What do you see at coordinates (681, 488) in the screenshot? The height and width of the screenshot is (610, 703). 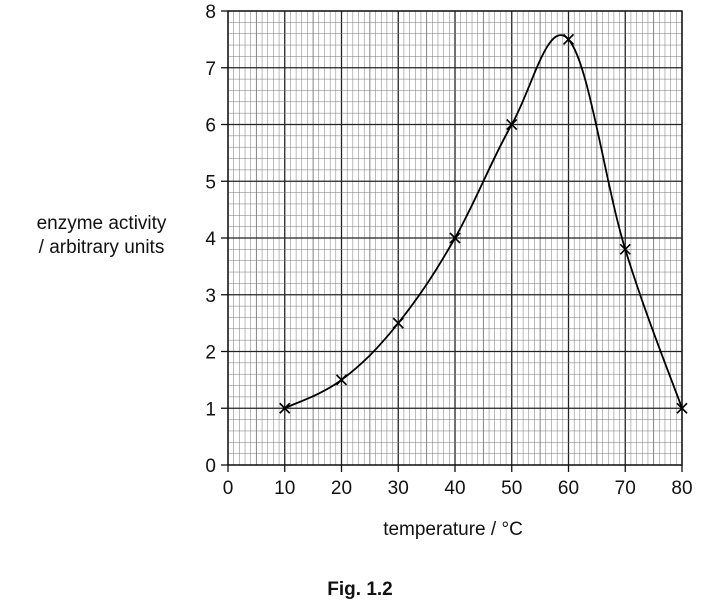 I see `x-tick-label: 80` at bounding box center [681, 488].